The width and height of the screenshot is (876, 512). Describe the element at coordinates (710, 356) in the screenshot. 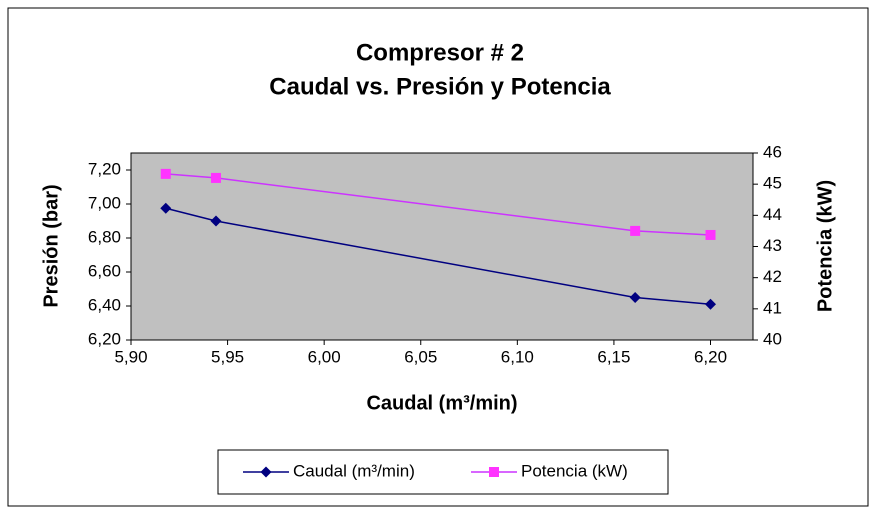

I see `x-tick-label: 6,20` at that location.